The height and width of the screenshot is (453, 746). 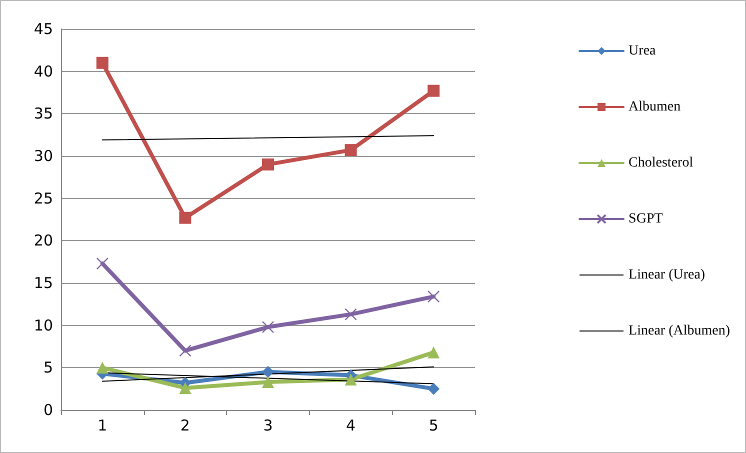 What do you see at coordinates (661, 163) in the screenshot?
I see `legend-label: Cholesterol` at bounding box center [661, 163].